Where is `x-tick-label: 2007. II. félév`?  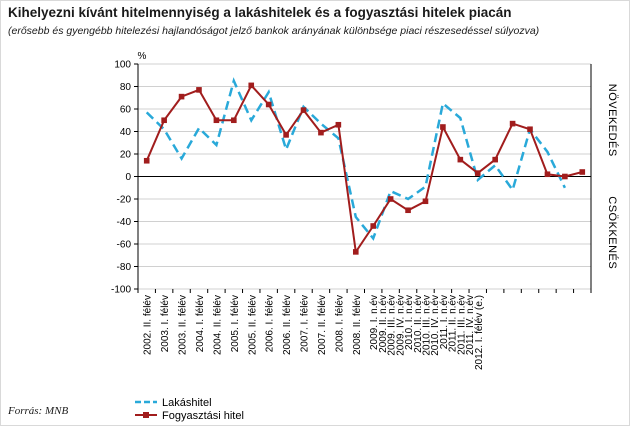
x-tick-label: 2007. II. félév is located at coordinates (322, 325).